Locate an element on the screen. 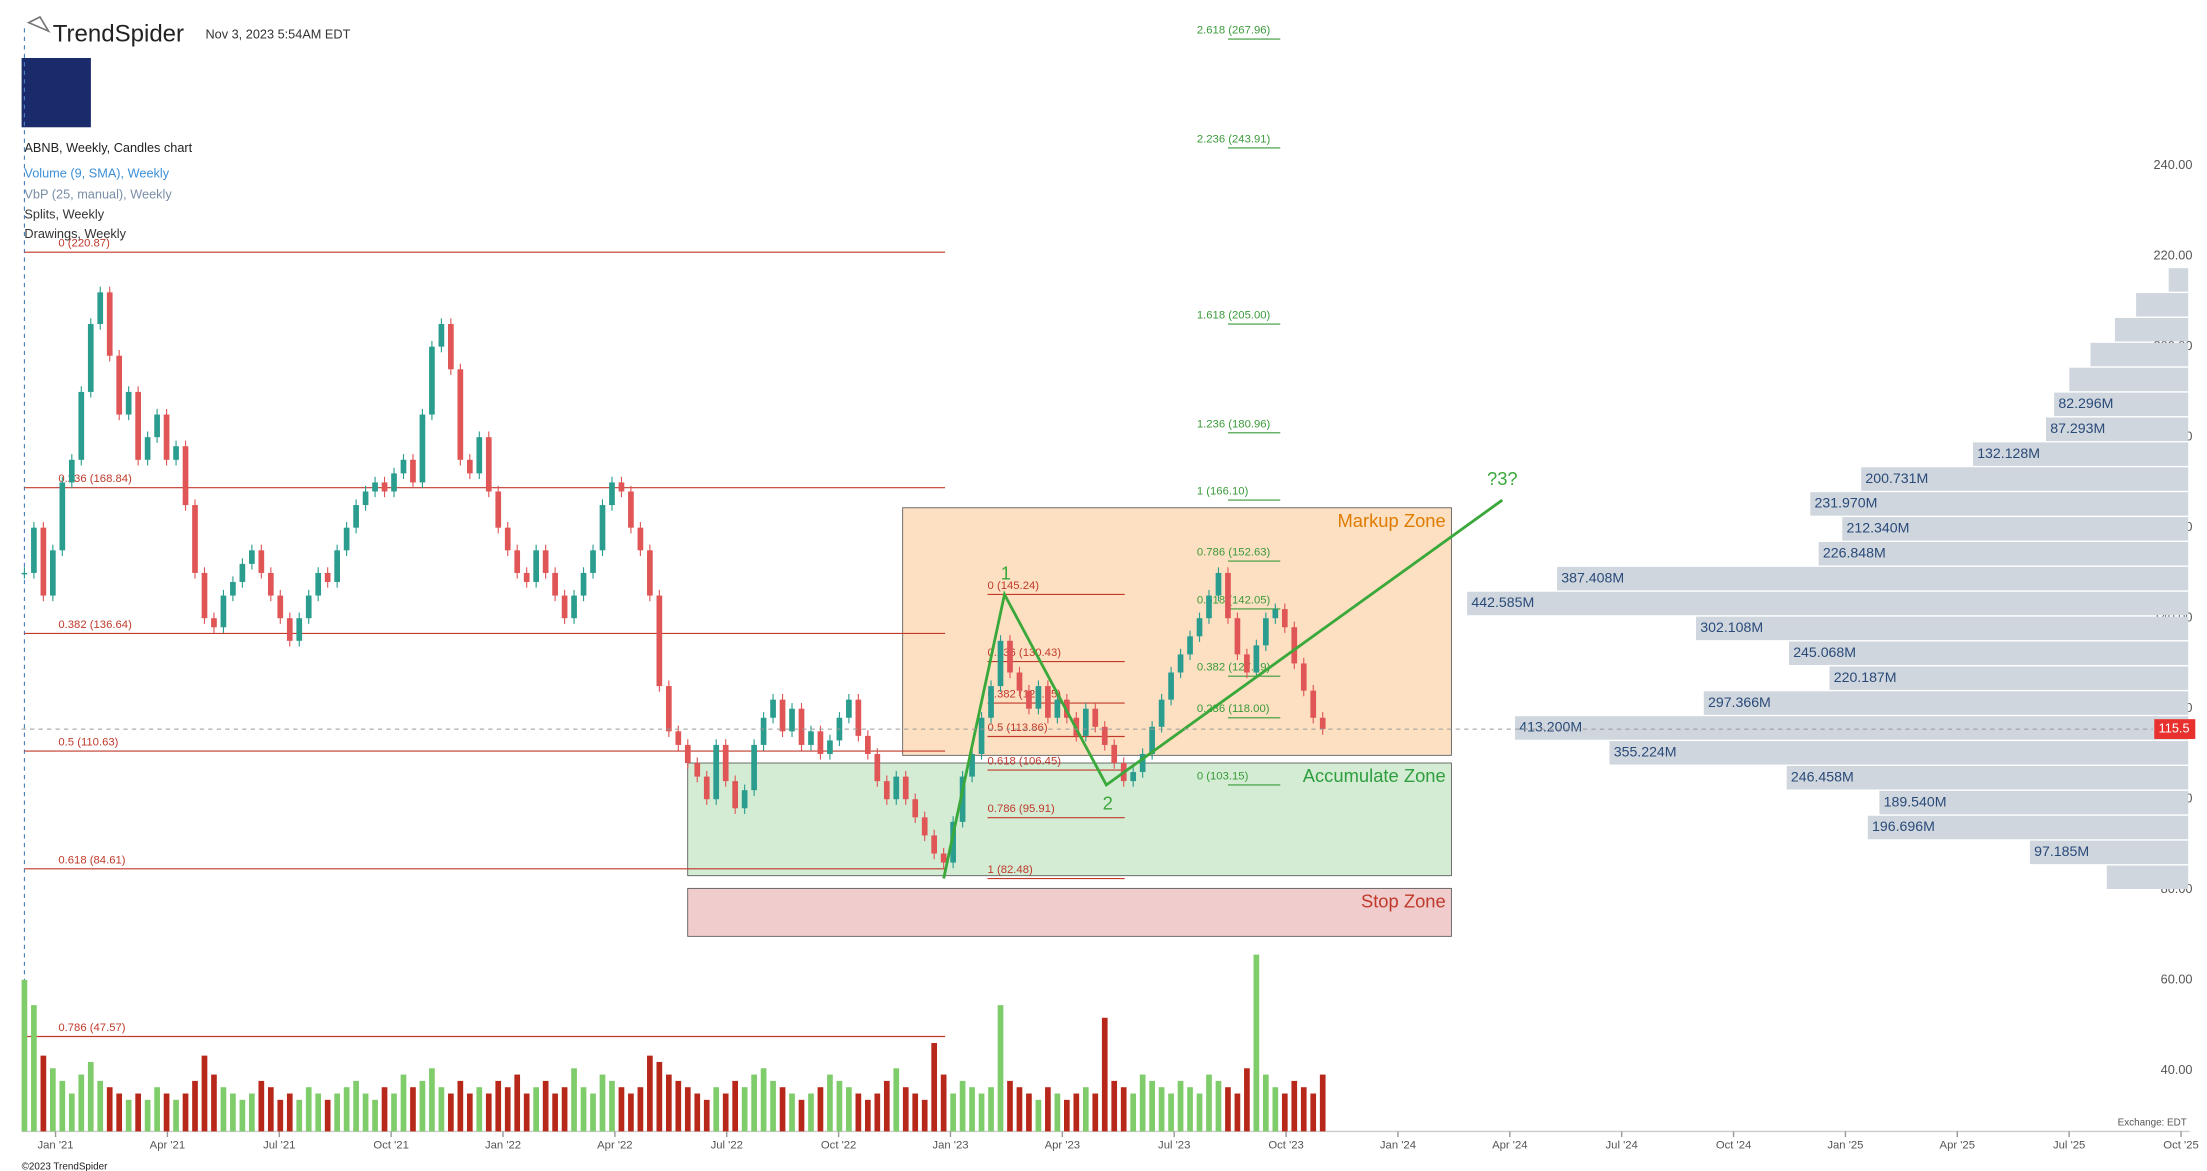  volume-profile-label: 82.296M is located at coordinates (2085, 403).